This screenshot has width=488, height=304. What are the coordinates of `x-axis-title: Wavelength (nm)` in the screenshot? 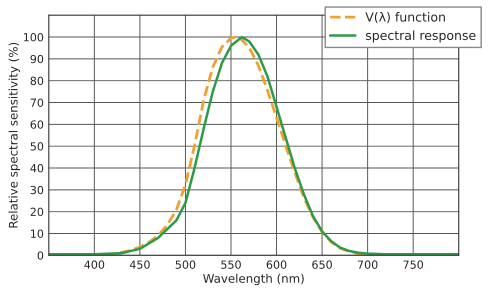 It's located at (253, 280).